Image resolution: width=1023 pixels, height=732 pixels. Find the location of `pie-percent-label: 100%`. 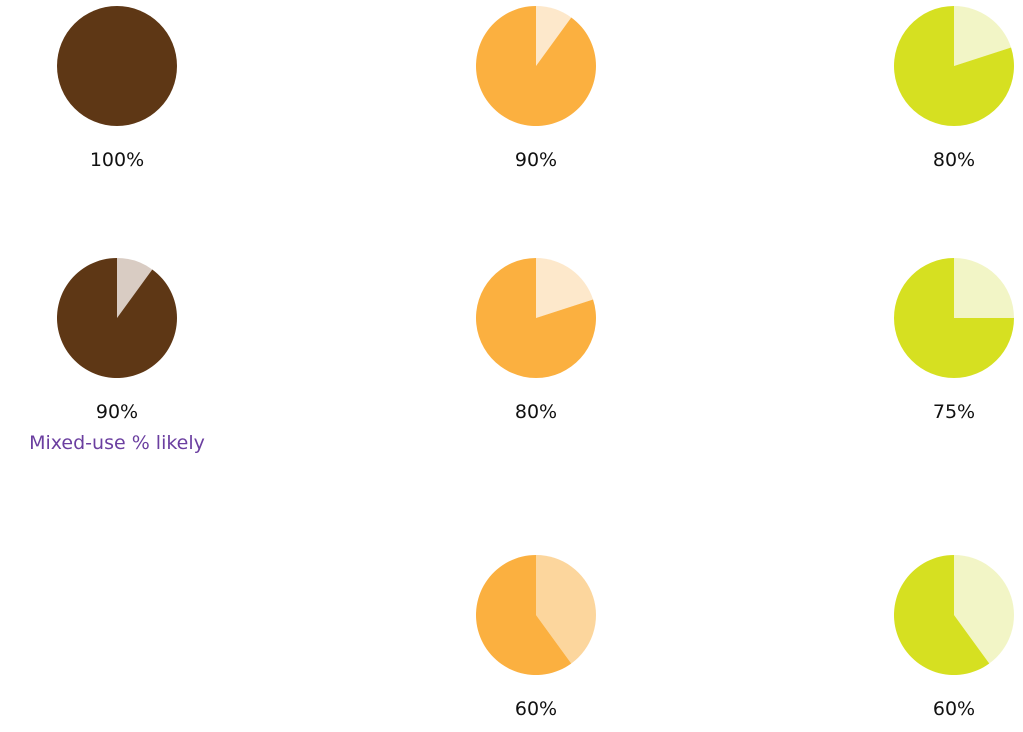

pie-percent-label: 100% is located at coordinates (117, 160).